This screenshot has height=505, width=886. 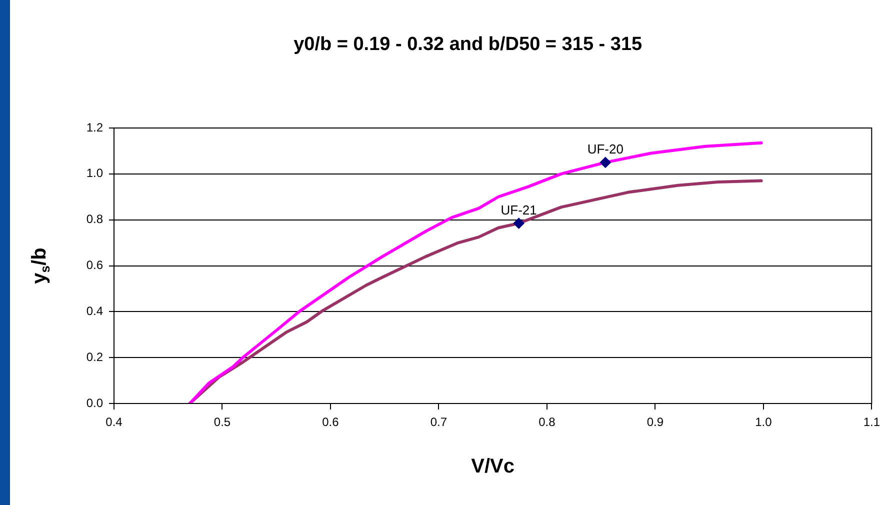 What do you see at coordinates (493, 467) in the screenshot?
I see `x-axis-title: V/Vc` at bounding box center [493, 467].